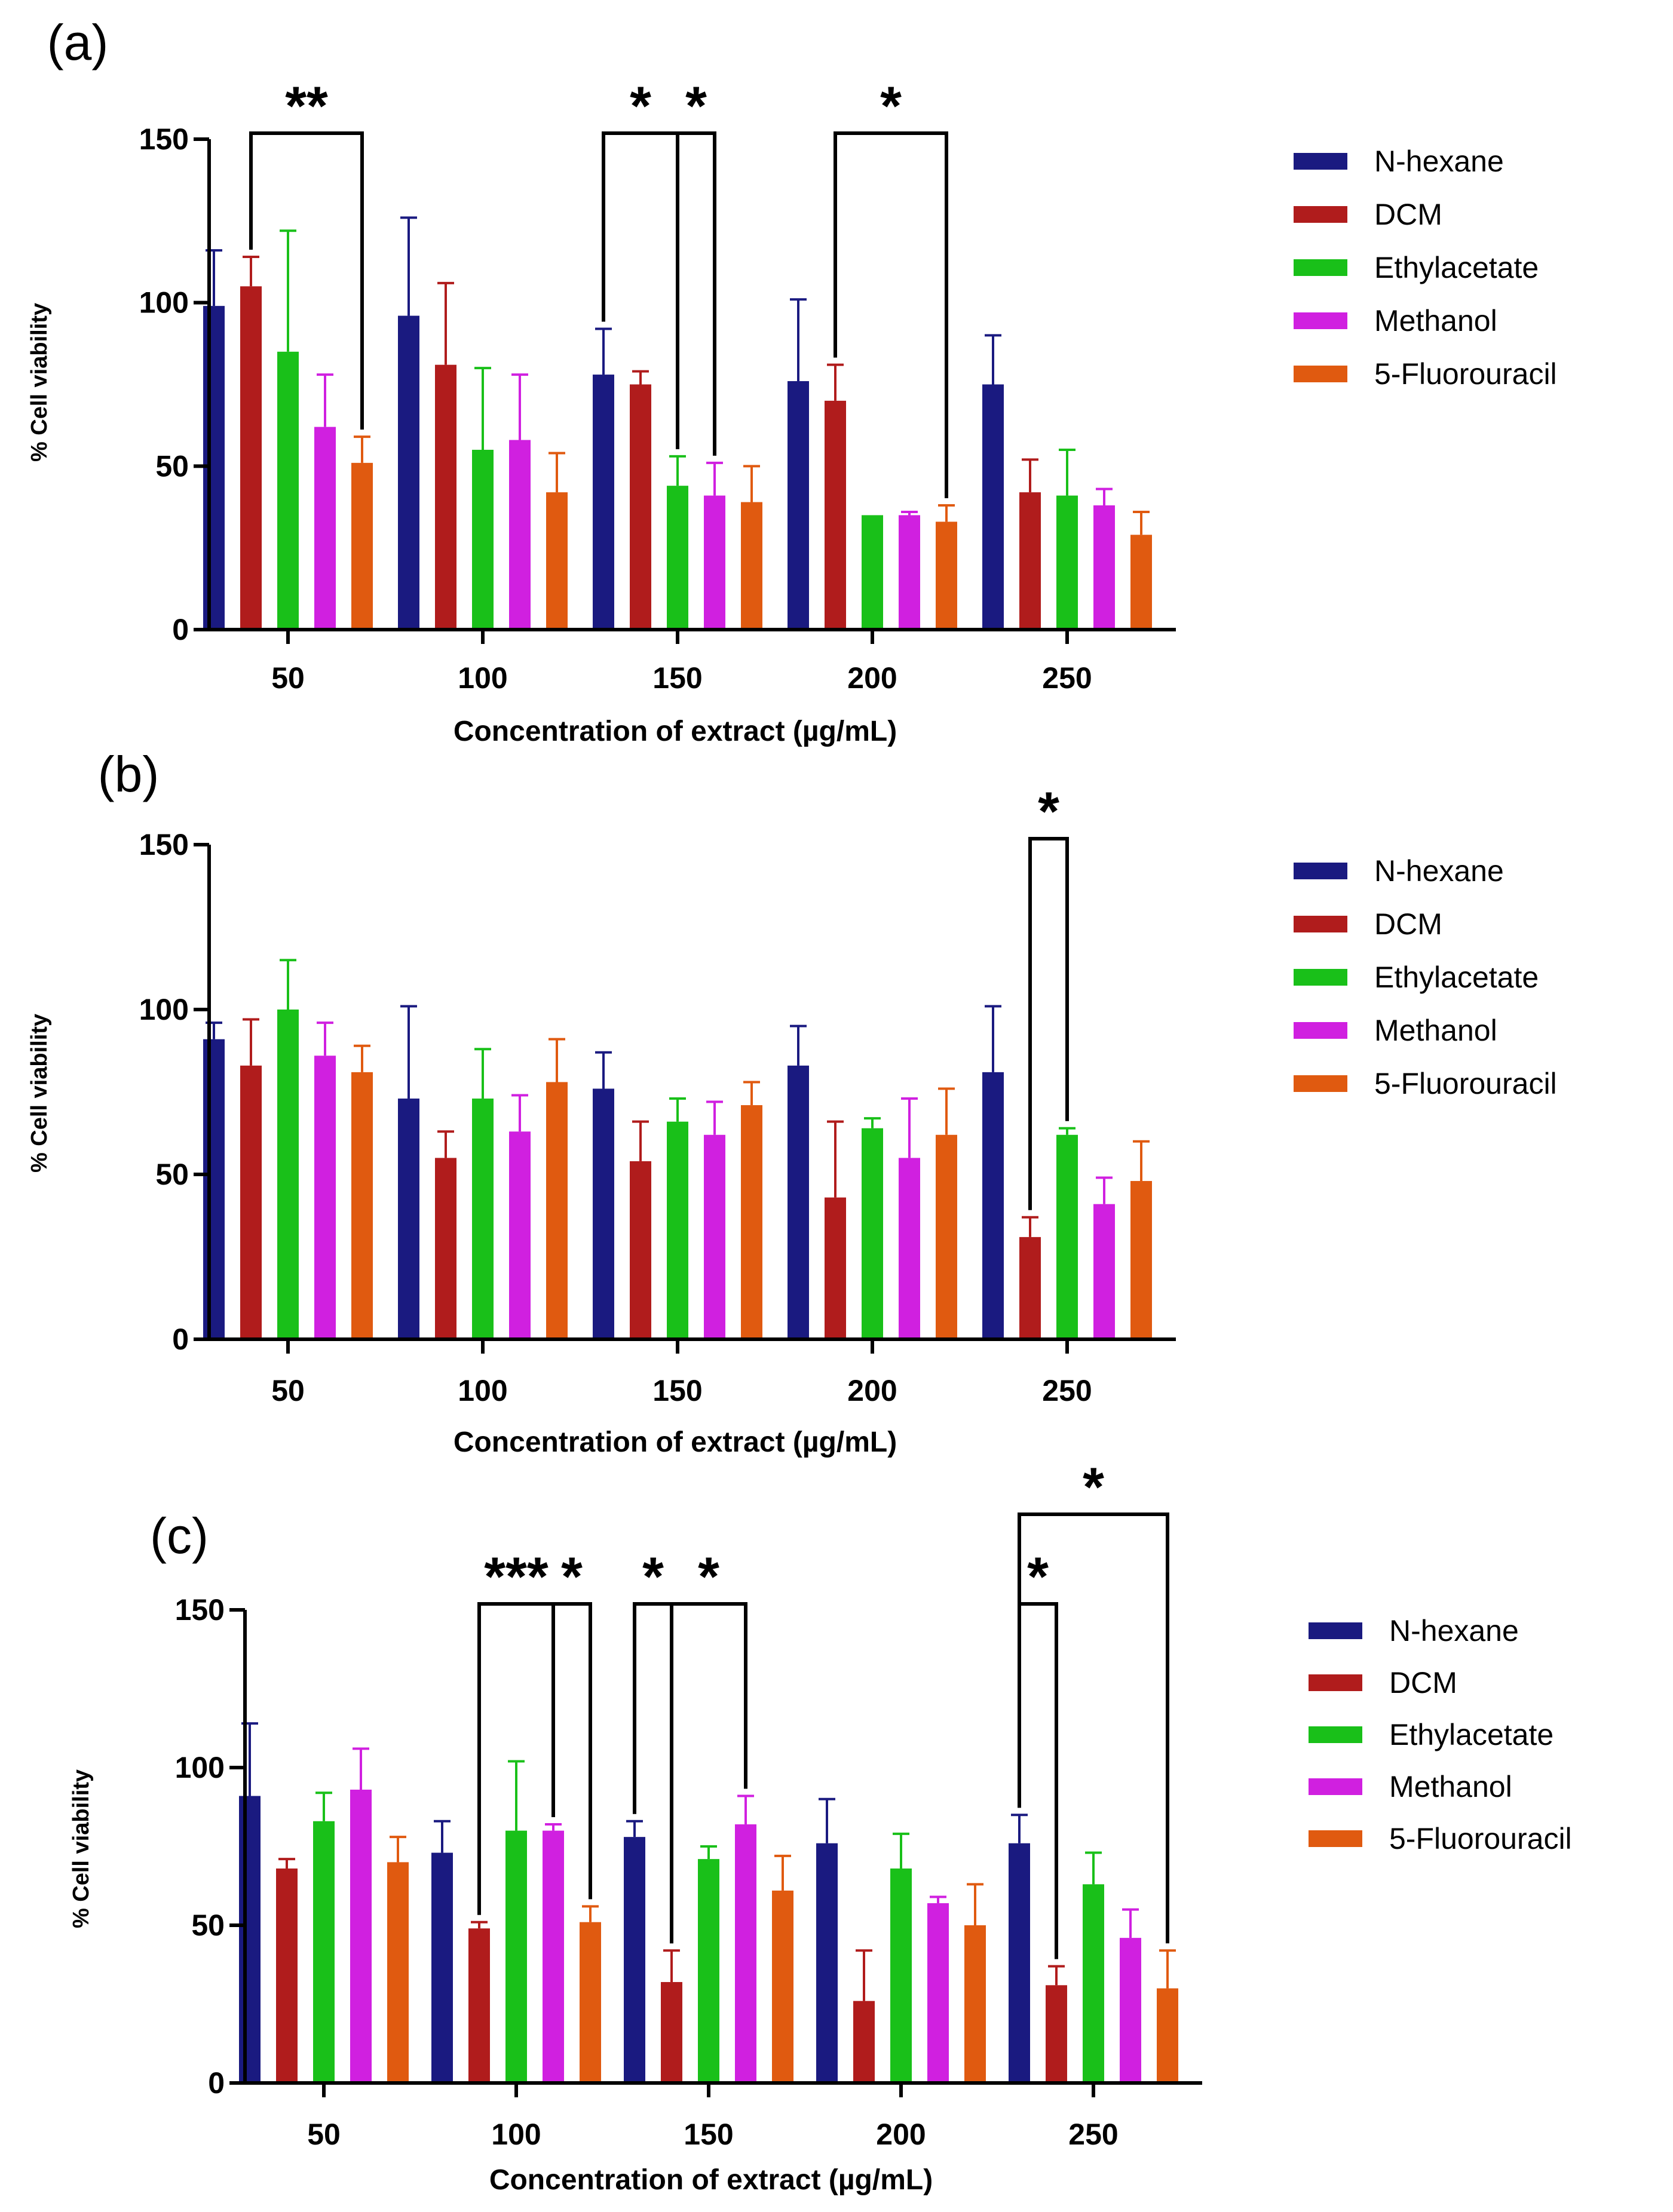 The image size is (1673, 2212). What do you see at coordinates (164, 139) in the screenshot?
I see `y-tick-label: 150` at bounding box center [164, 139].